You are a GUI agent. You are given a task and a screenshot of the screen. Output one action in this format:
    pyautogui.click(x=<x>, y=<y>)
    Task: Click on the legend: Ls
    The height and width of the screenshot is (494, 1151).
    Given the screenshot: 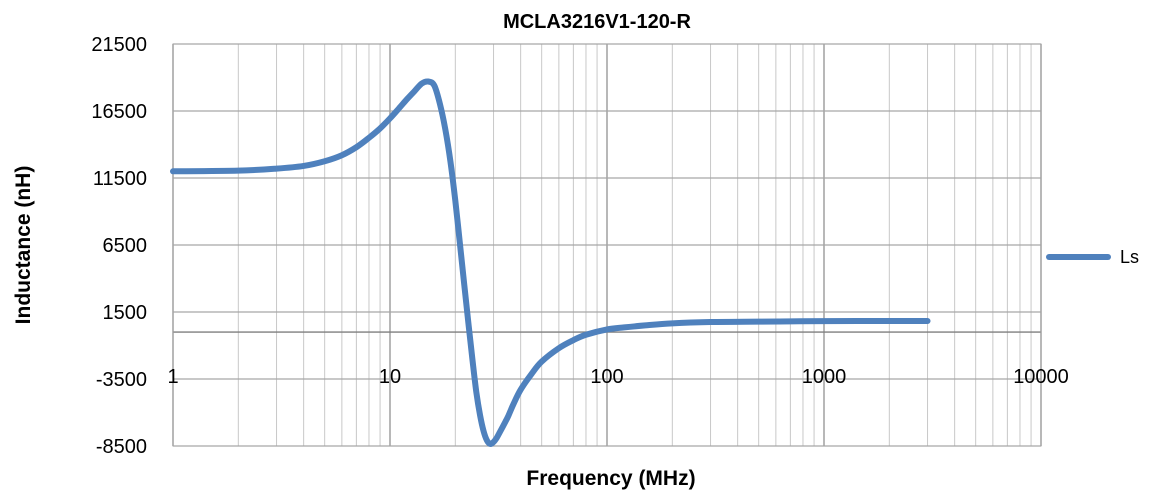 What is the action you would take?
    pyautogui.click(x=1092, y=257)
    